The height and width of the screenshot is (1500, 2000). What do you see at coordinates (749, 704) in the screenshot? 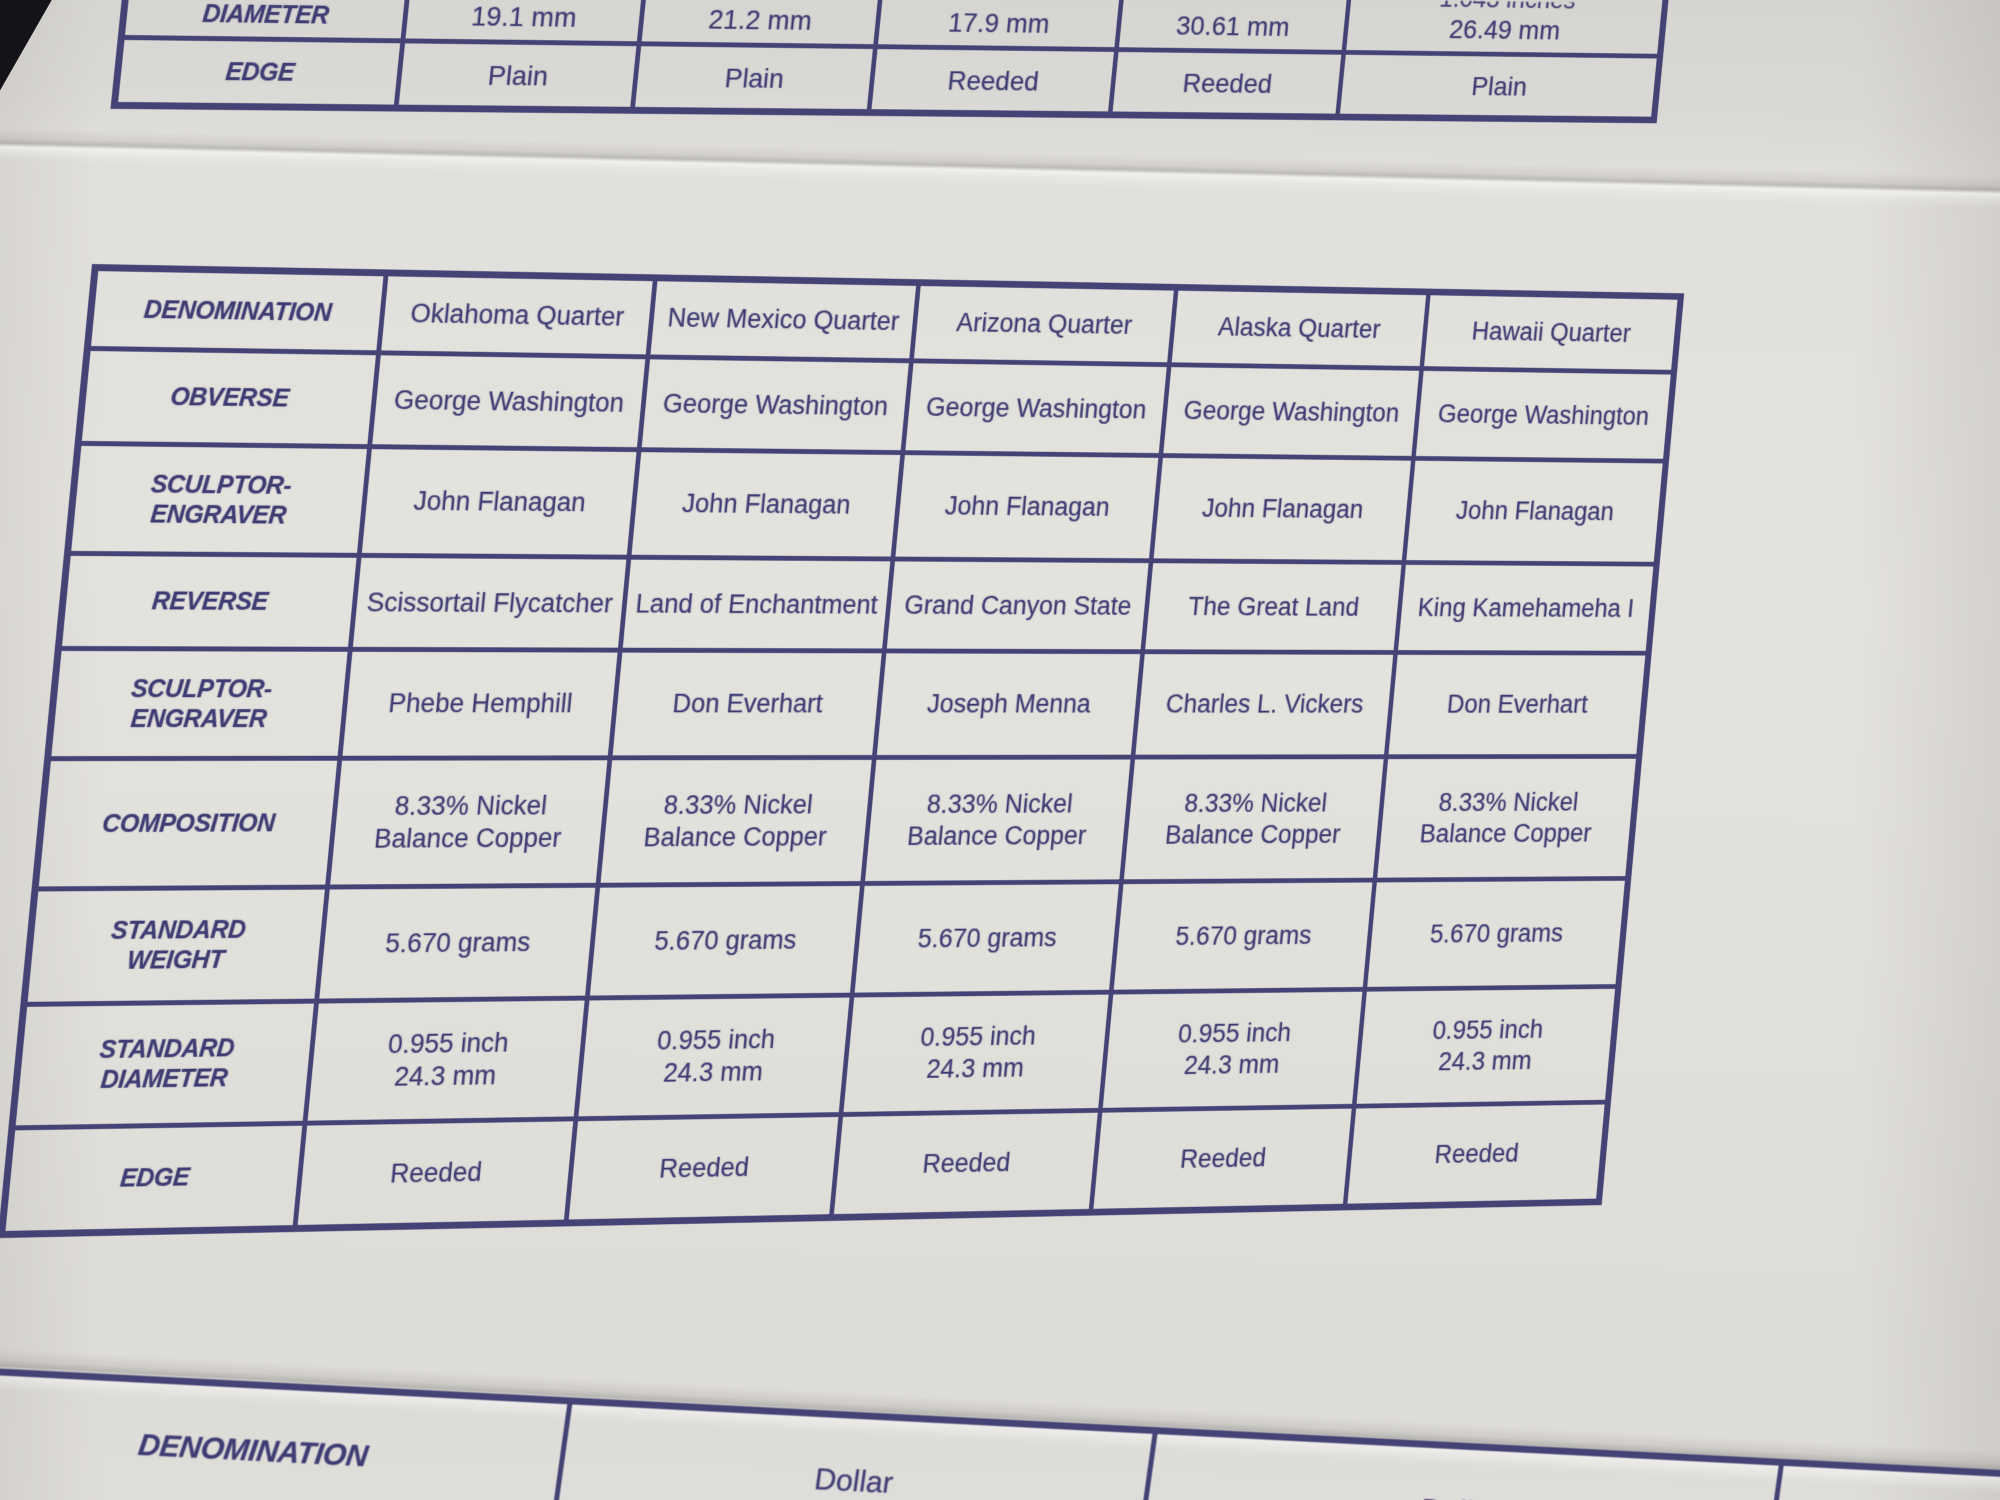
I see `spec-value-cell: Don Everhart` at bounding box center [749, 704].